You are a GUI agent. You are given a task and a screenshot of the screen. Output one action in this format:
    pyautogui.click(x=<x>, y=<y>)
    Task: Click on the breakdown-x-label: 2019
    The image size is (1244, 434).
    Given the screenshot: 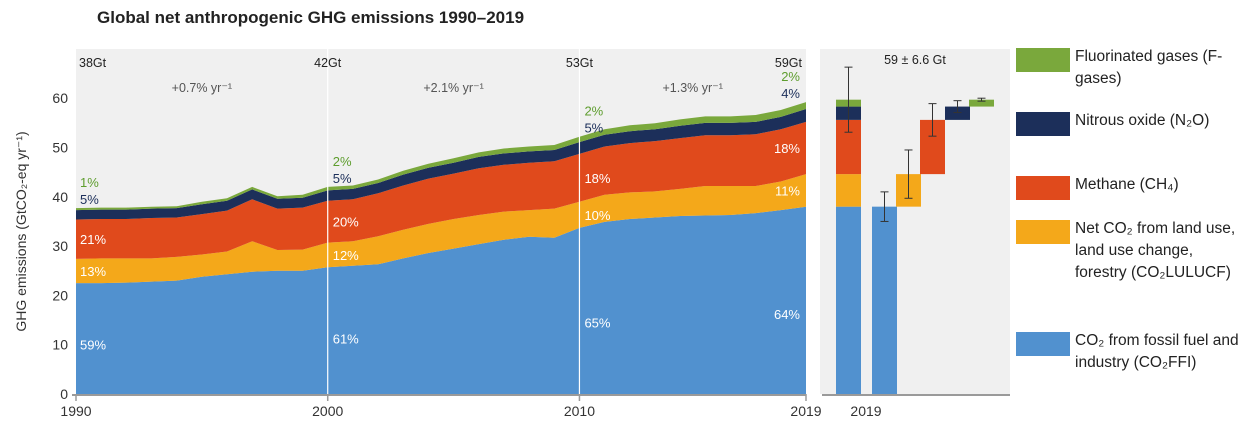 What is the action you would take?
    pyautogui.click(x=865, y=411)
    